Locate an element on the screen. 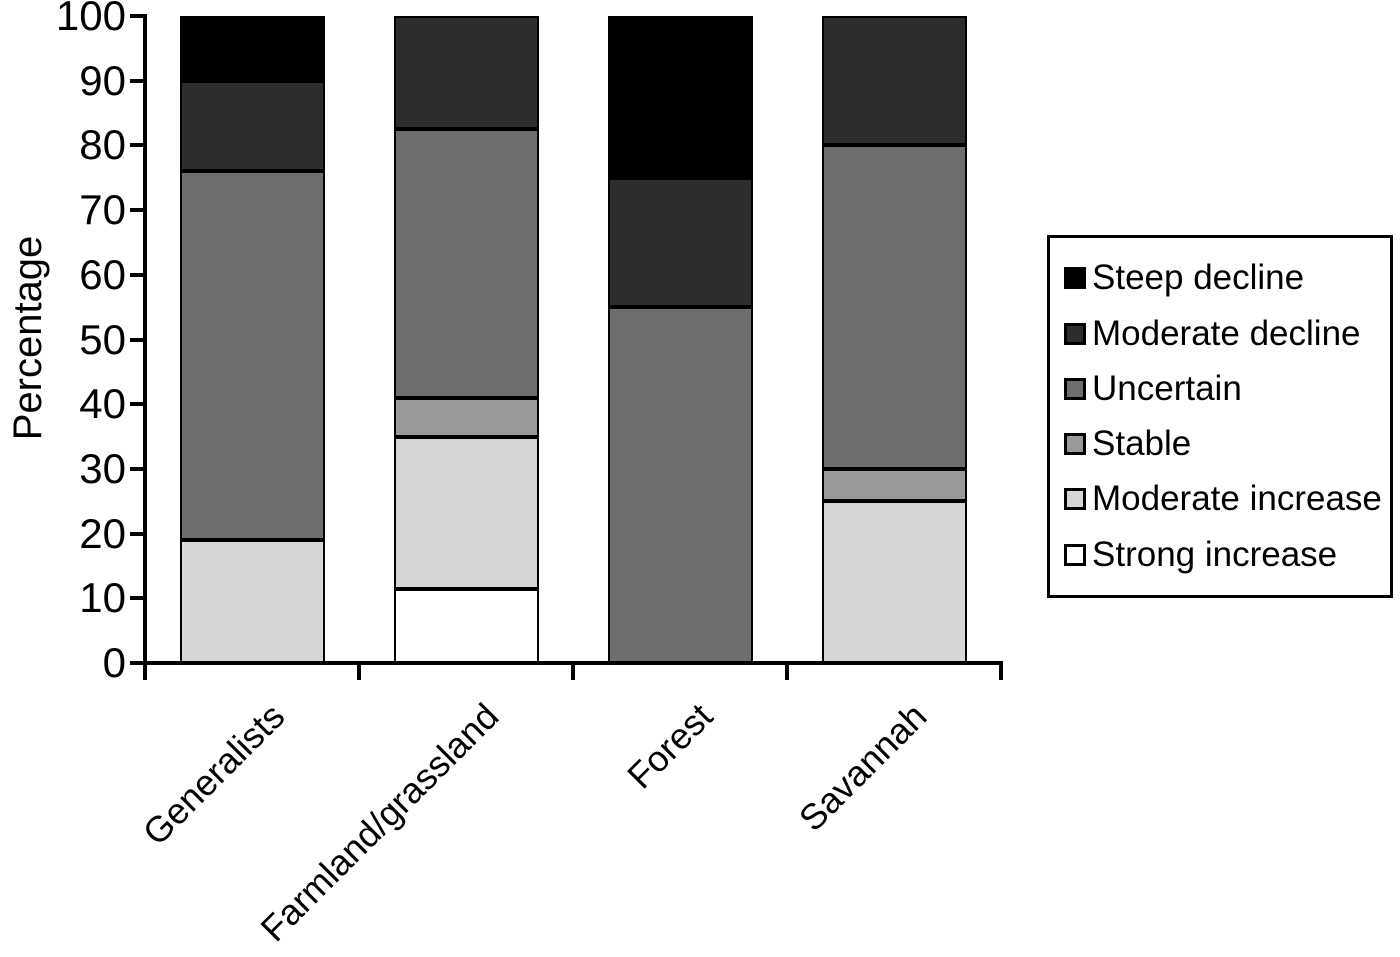 Image resolution: width=1400 pixels, height=957 pixels. x-axis-line is located at coordinates (573, 663).